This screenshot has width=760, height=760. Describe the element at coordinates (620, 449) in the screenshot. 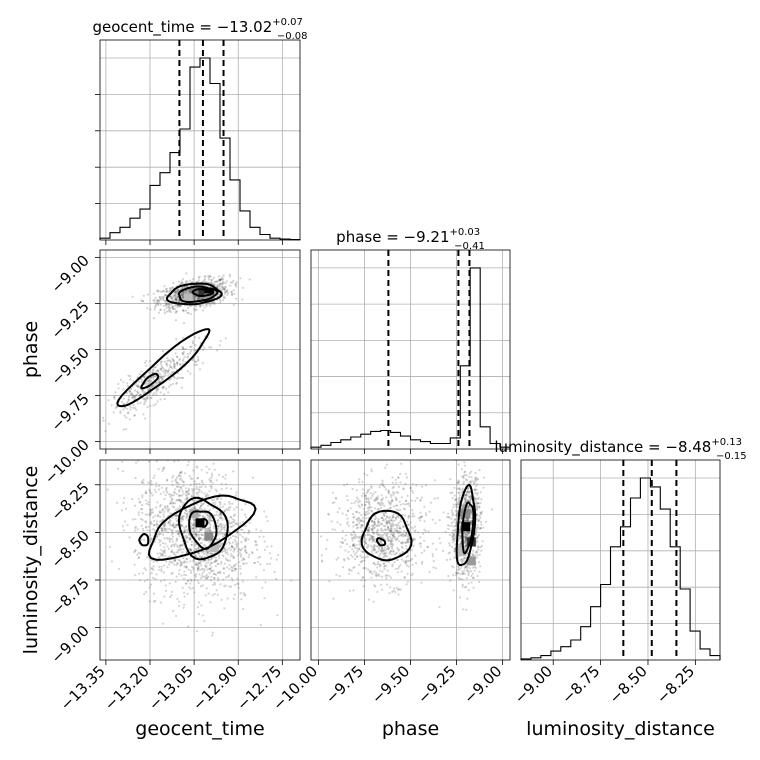

I see `panel-title: luminosity_distance = −8.48+0.13 −0.15` at that location.